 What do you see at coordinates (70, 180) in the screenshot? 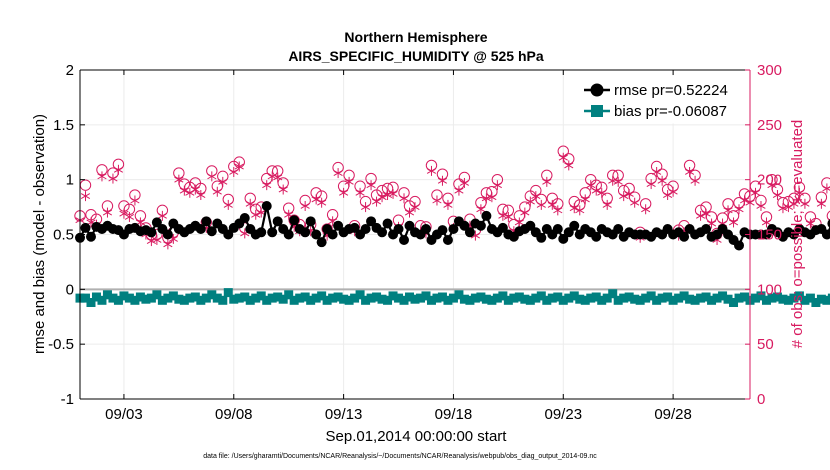
I see `y-tick-label: 1` at bounding box center [70, 180].